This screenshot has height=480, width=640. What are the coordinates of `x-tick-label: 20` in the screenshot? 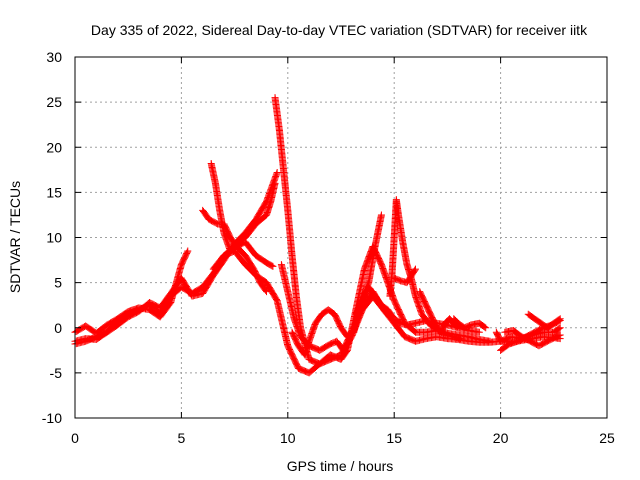 It's located at (501, 438).